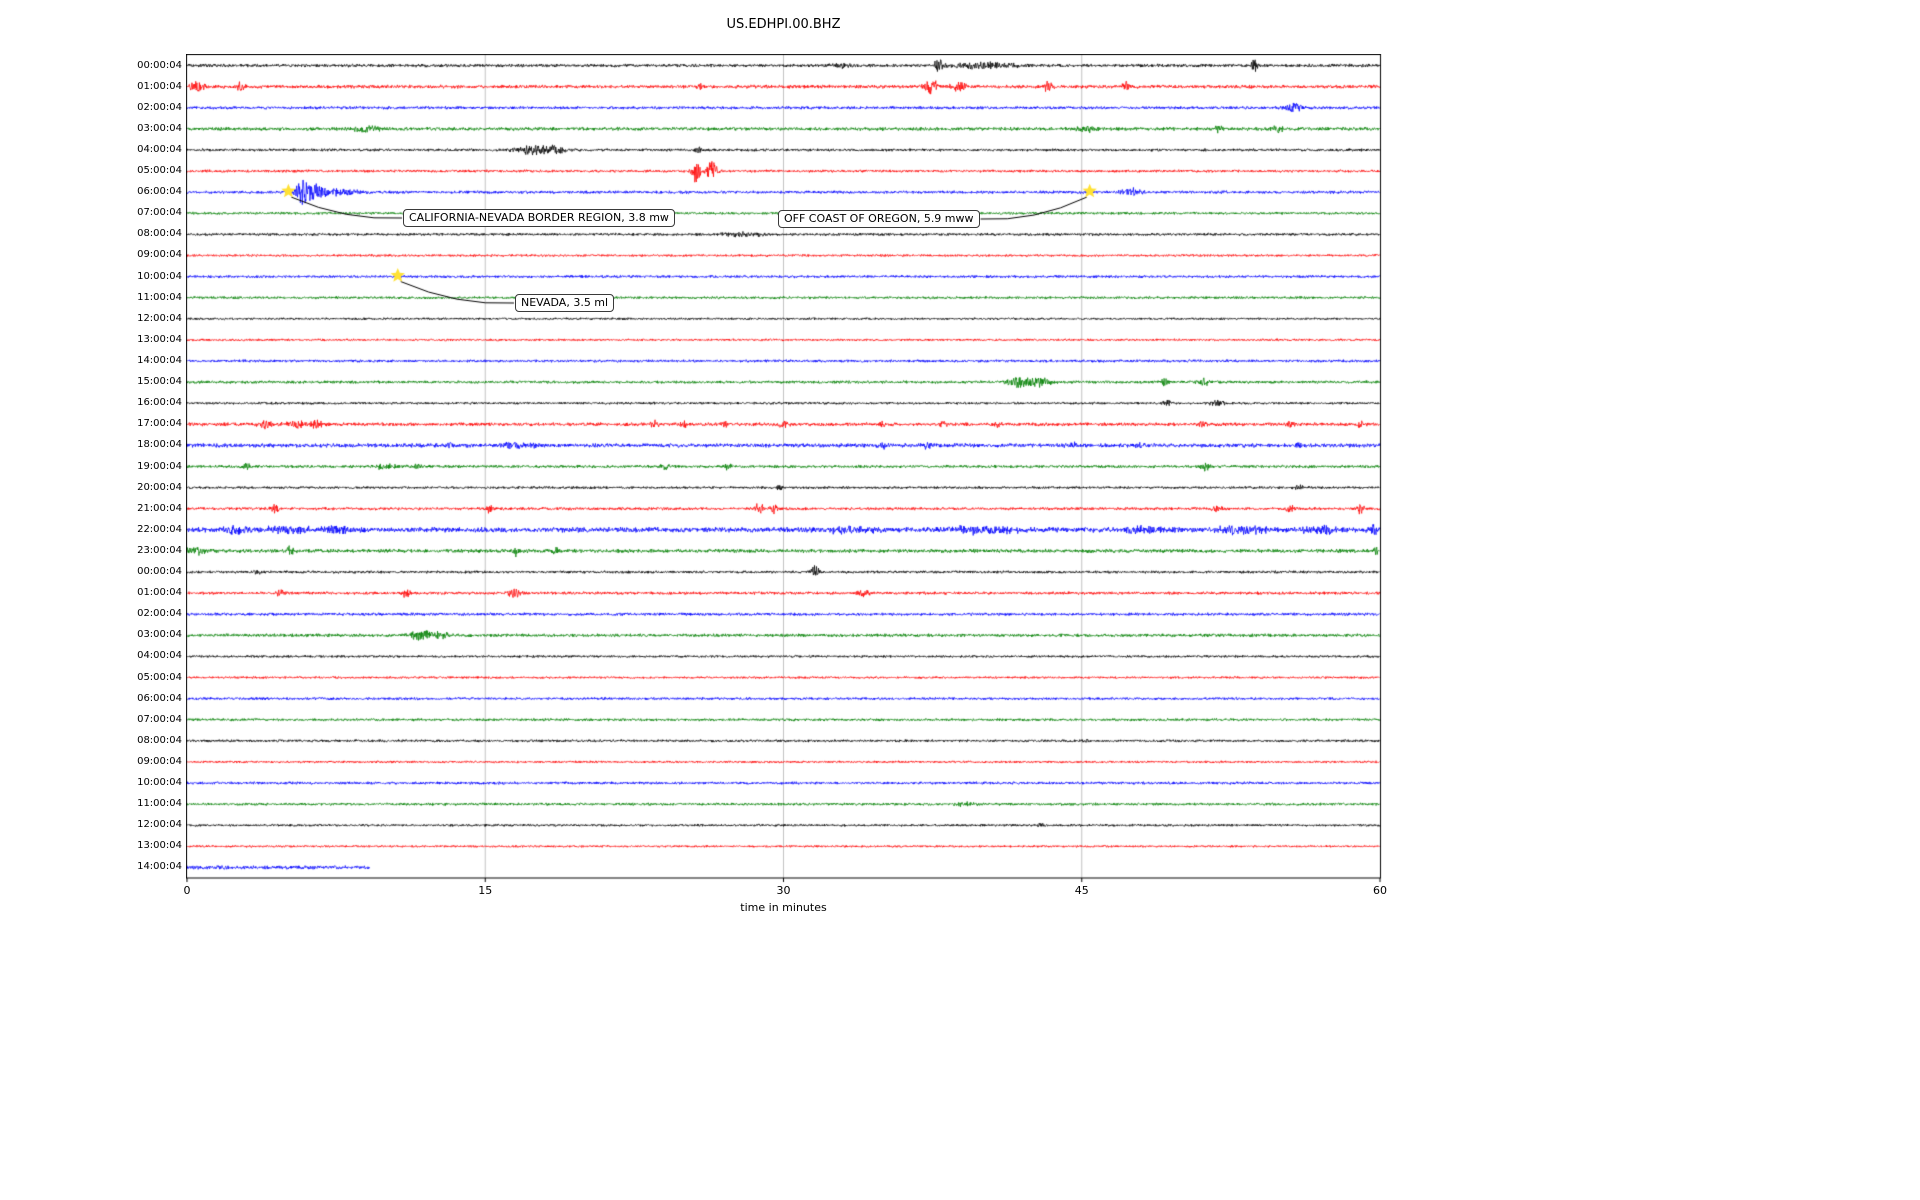 Image resolution: width=1920 pixels, height=1200 pixels. Describe the element at coordinates (1081, 890) in the screenshot. I see `x-tick-label: 45` at that location.